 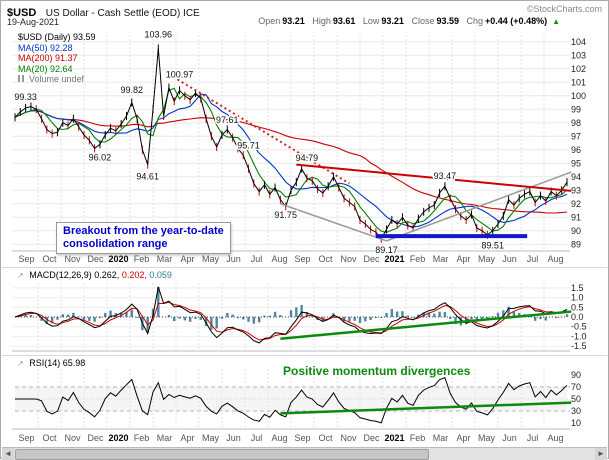 What do you see at coordinates (576, 163) in the screenshot?
I see `svg-text: 95` at bounding box center [576, 163].